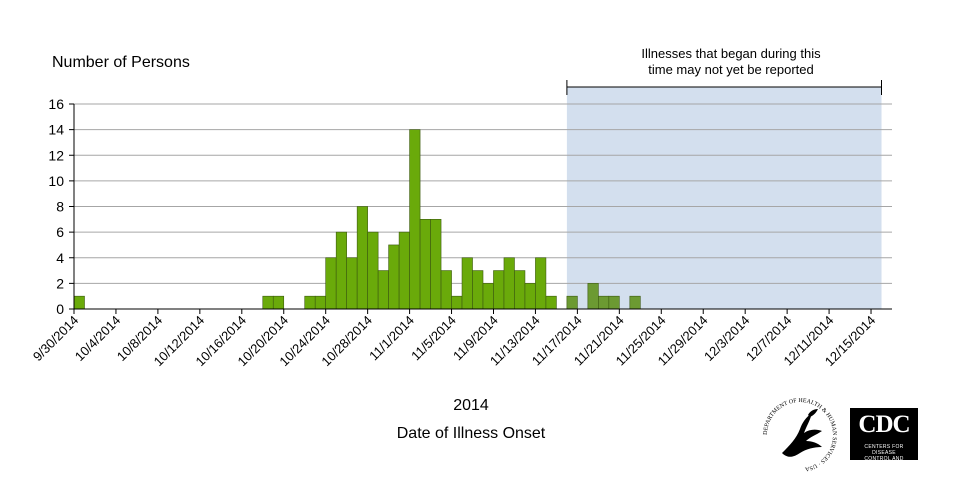 This screenshot has width=960, height=495. I want to click on y-tick-label: 2, so click(60, 283).